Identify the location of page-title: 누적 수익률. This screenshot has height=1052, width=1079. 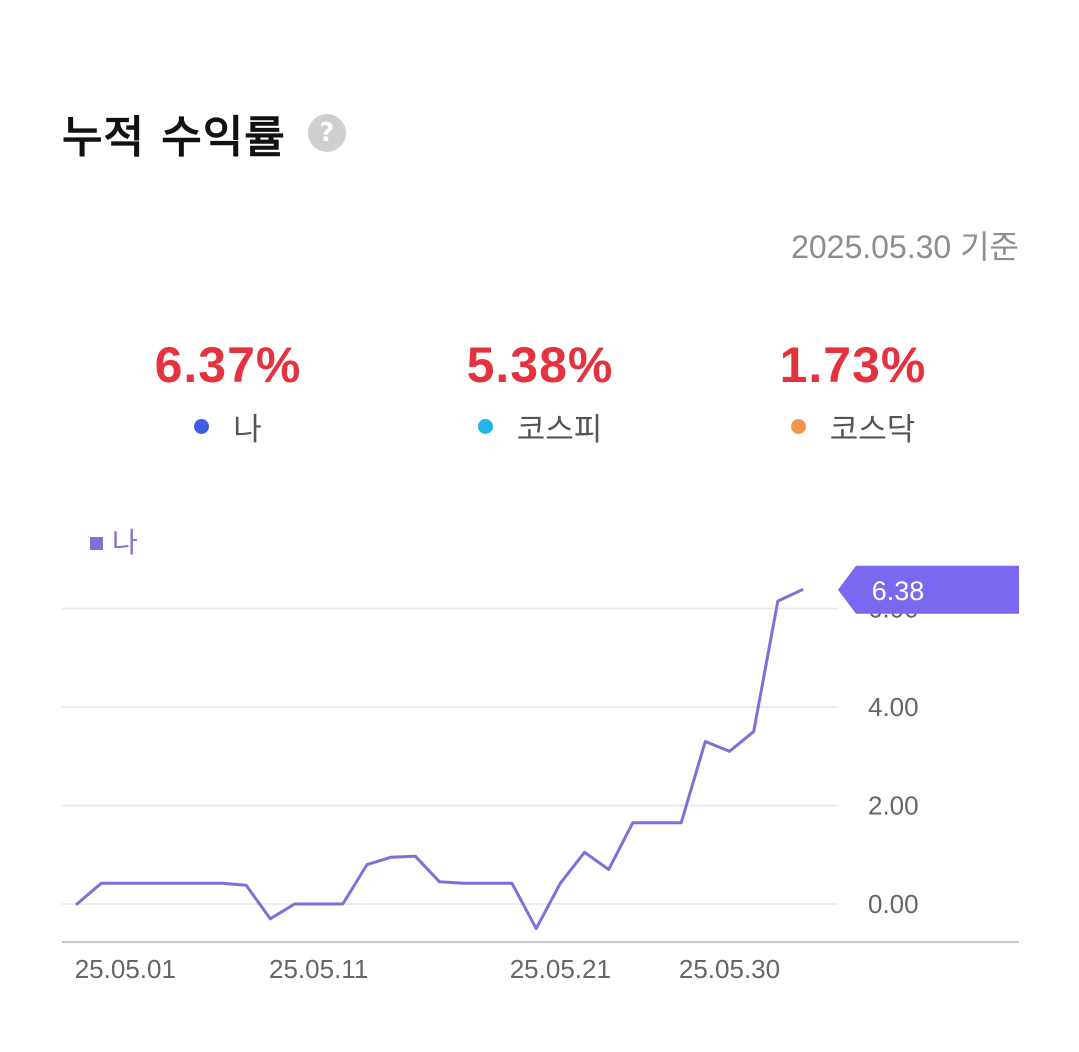
(174, 137).